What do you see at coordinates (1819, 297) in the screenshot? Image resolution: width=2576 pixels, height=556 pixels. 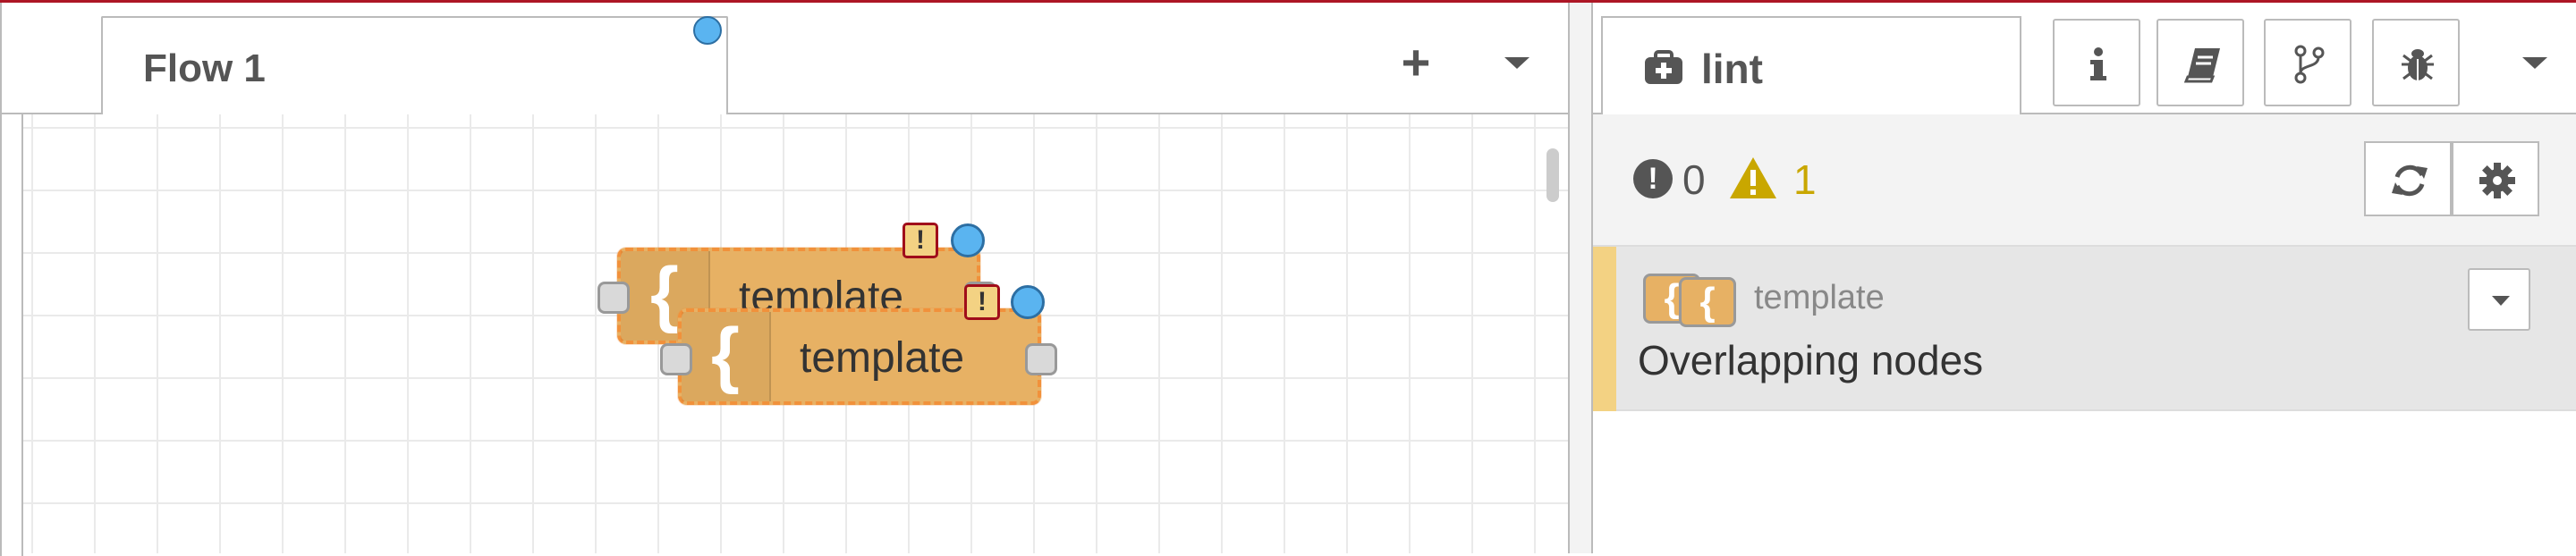 I see `lint-item-node-type: template` at bounding box center [1819, 297].